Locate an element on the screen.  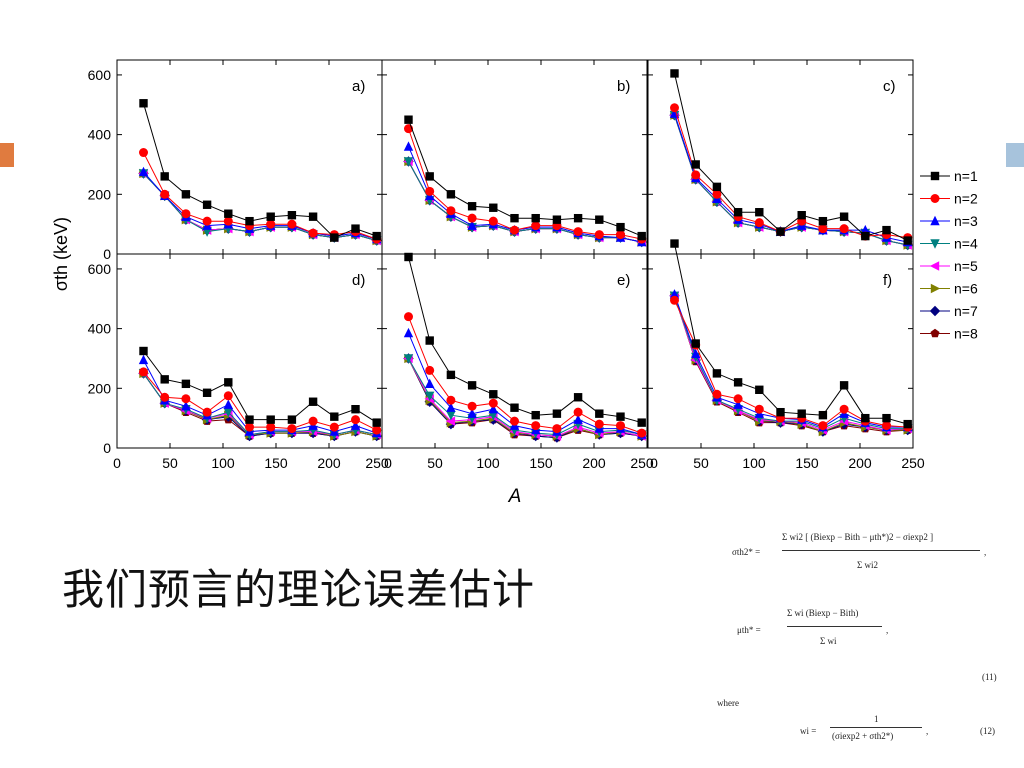
mu-fraction-line is located at coordinates (834, 626).